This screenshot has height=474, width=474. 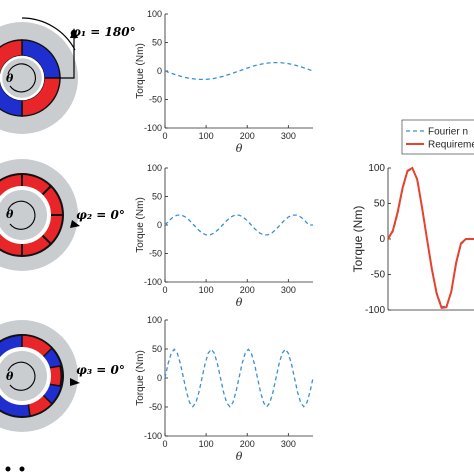 I want to click on legend-entry: Fourier n, so click(x=448, y=132).